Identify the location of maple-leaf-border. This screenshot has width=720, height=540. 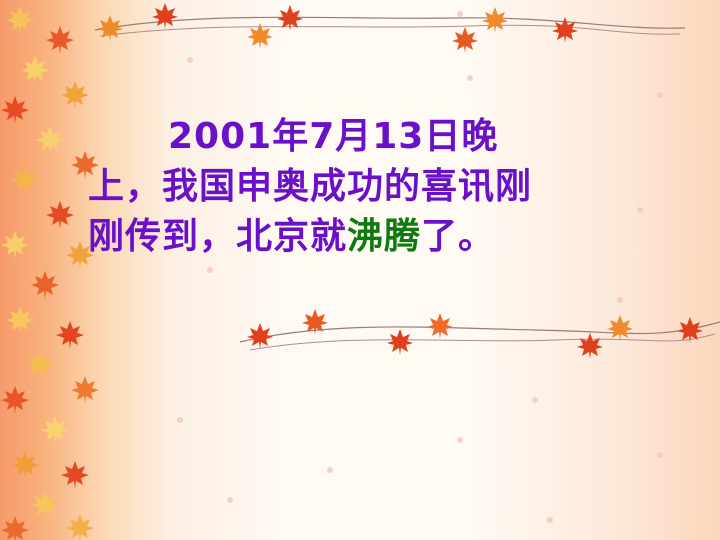
(50, 273).